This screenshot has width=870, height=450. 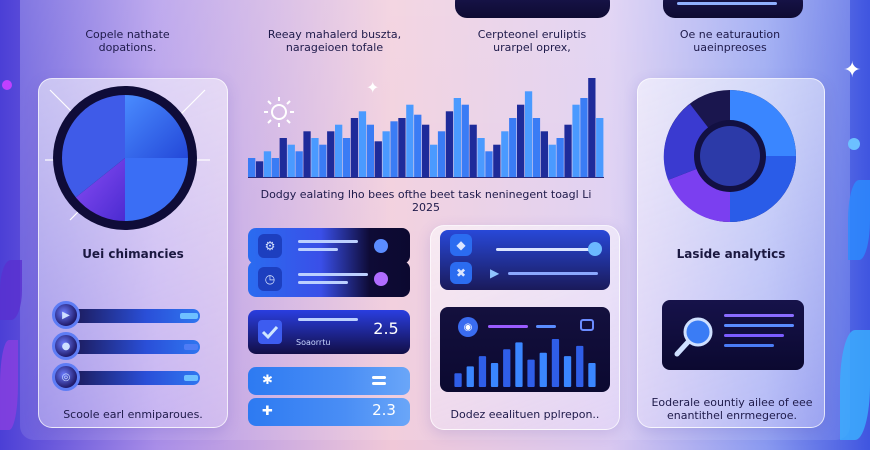 I want to click on left-card-footer: Scoole earl enmiparoues., so click(x=133, y=414).